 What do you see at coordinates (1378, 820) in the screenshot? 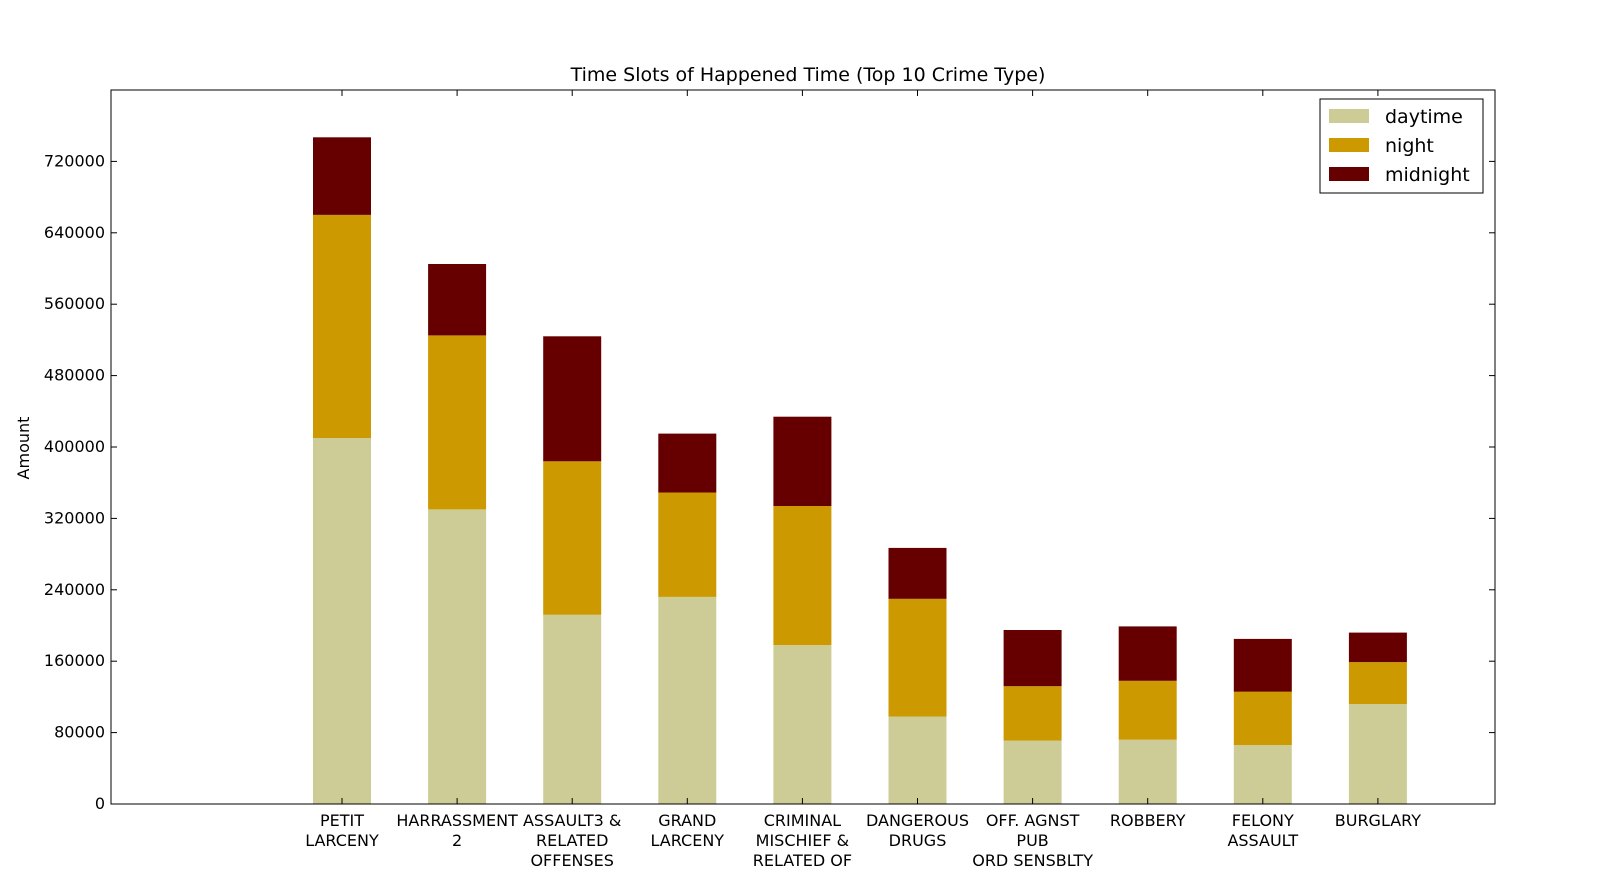
I see `x-tick-label: BURGLARY` at bounding box center [1378, 820].